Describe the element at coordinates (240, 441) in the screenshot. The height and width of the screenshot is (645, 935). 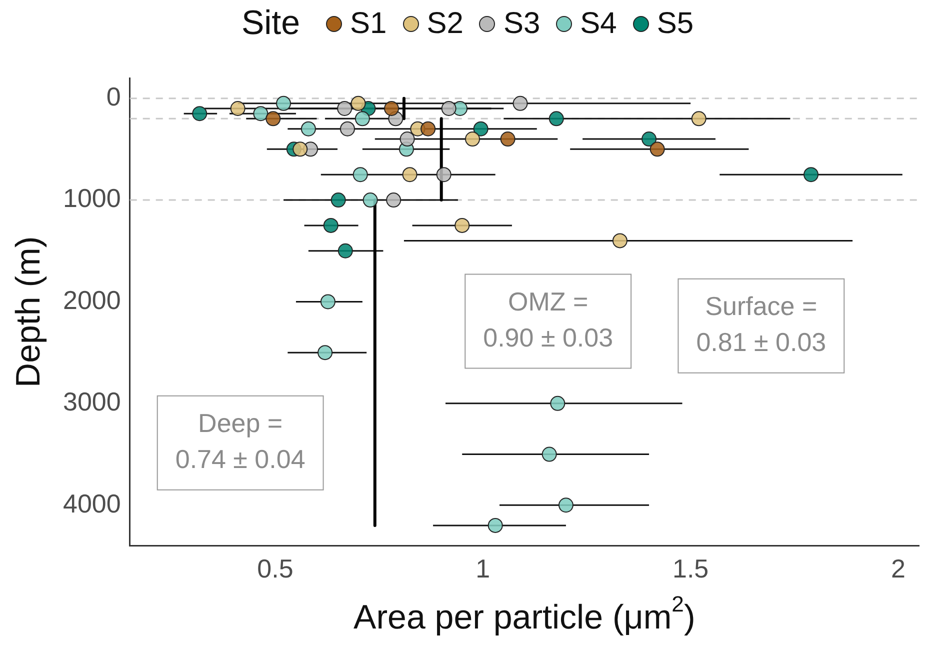
I see `annotation: Deep = 0.74 ± 0.04` at that location.